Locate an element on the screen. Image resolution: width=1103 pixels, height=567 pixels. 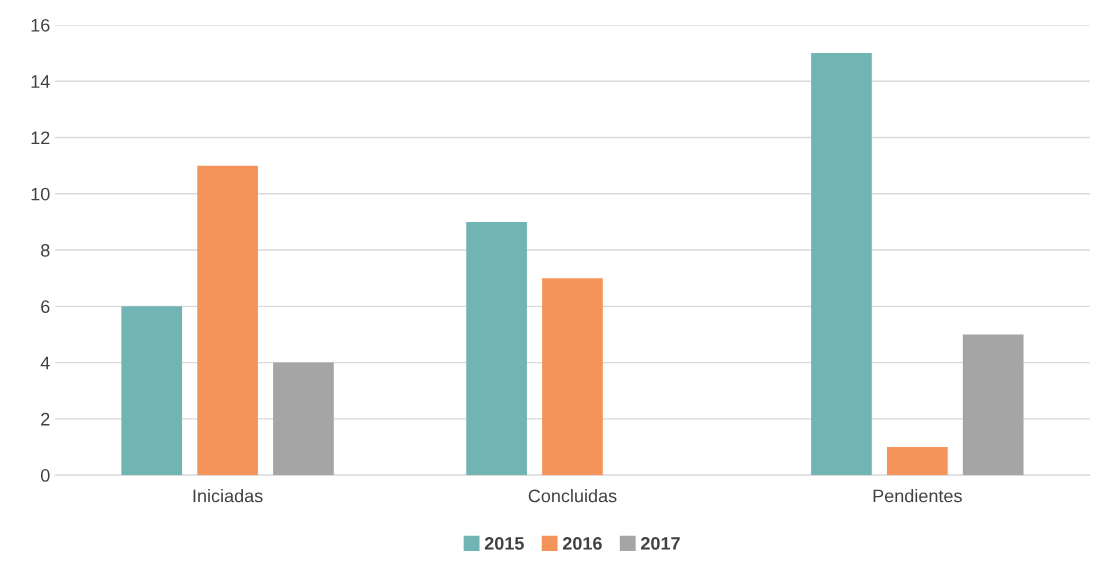
y-tick-label: 12 is located at coordinates (40, 138).